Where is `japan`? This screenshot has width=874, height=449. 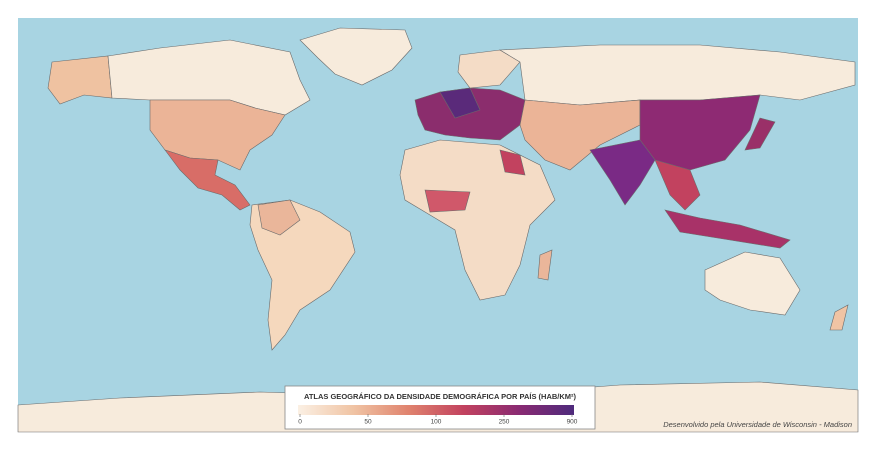 japan is located at coordinates (760, 134).